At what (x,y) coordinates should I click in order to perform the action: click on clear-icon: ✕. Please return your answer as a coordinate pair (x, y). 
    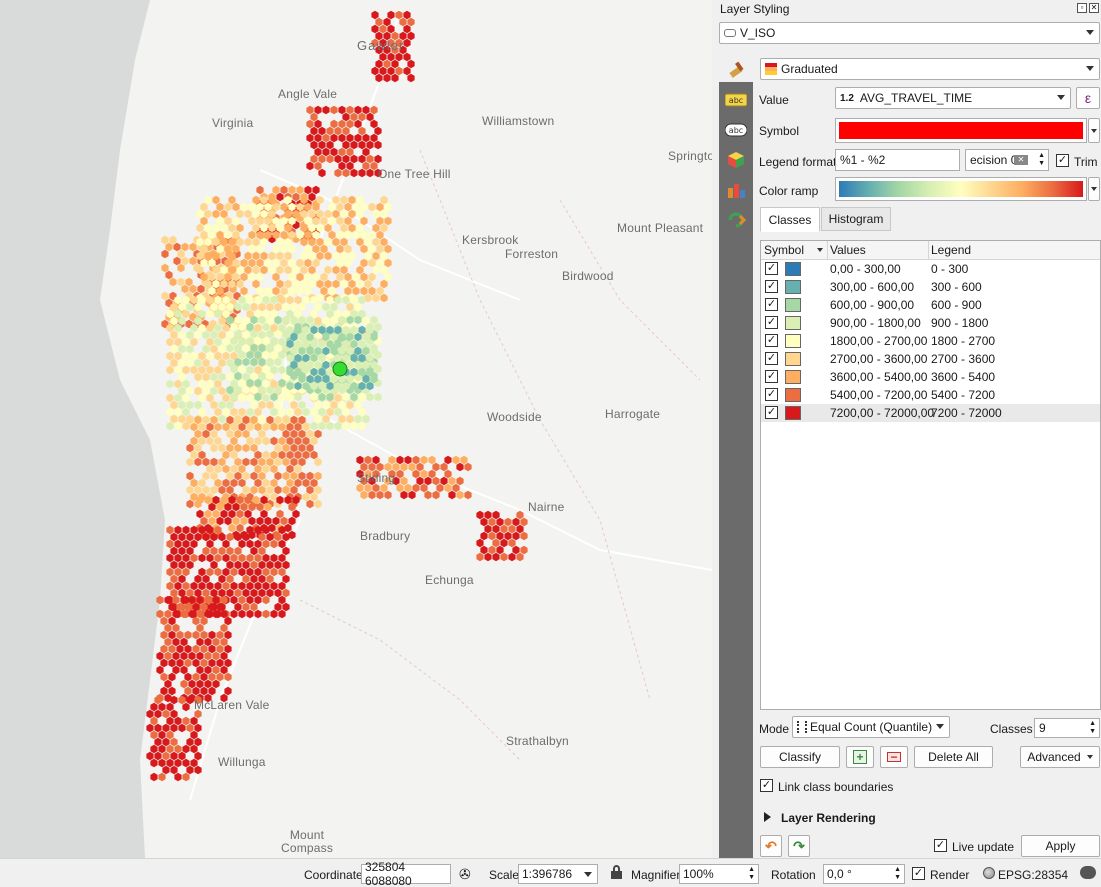
    Looking at the image, I should click on (1021, 160).